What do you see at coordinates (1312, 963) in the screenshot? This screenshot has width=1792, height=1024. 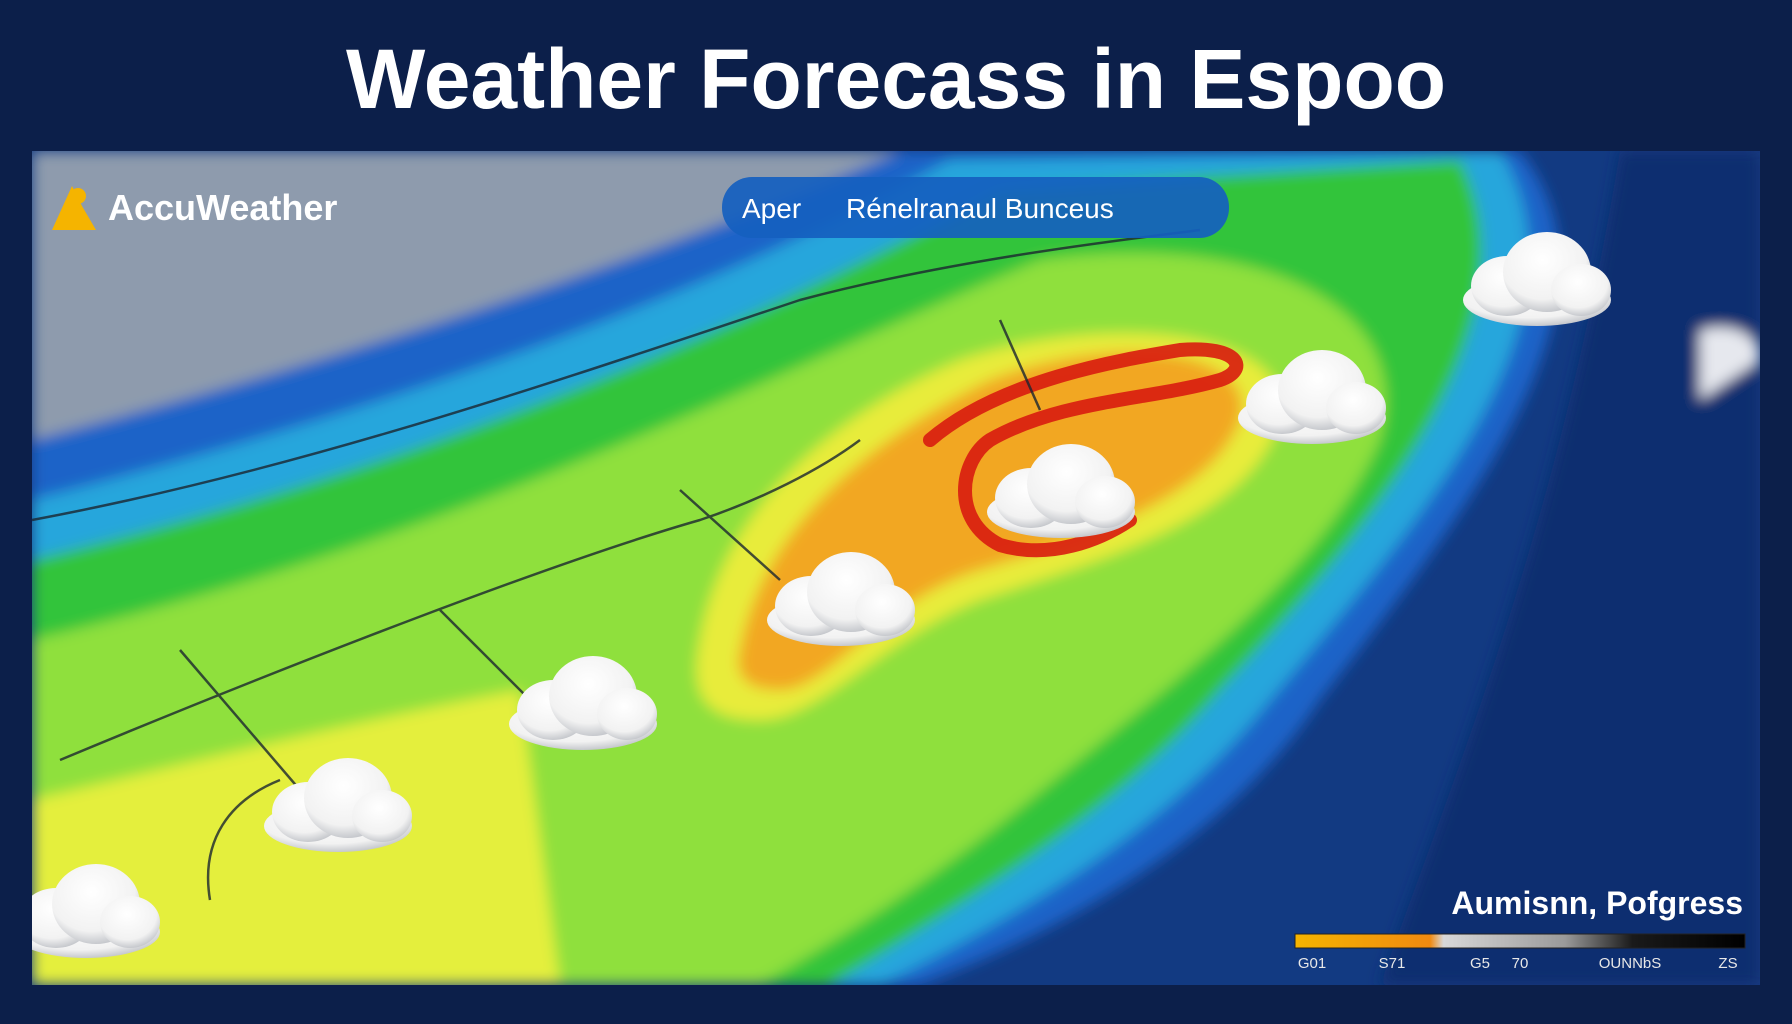 I see `legend-label: G01` at bounding box center [1312, 963].